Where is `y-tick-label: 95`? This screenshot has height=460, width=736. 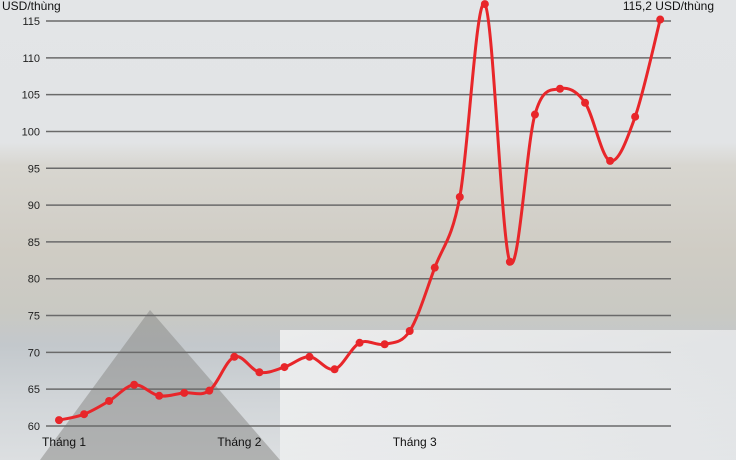
y-tick-label: 95 is located at coordinates (34, 169).